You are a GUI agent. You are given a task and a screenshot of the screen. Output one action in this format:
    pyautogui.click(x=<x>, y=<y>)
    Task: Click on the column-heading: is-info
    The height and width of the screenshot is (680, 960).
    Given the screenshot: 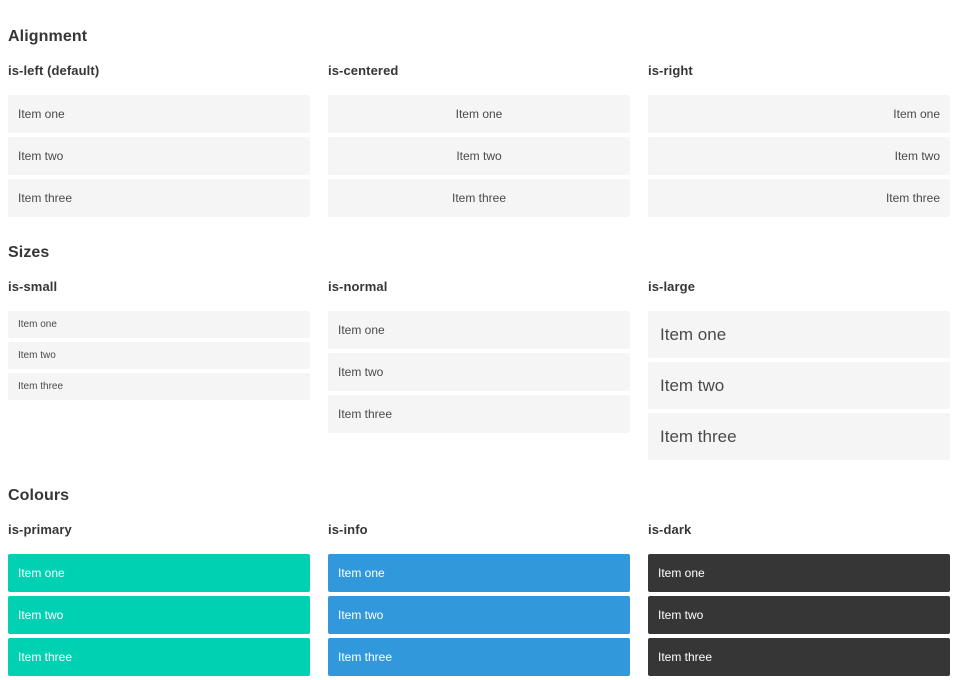 What is the action you would take?
    pyautogui.click(x=348, y=529)
    